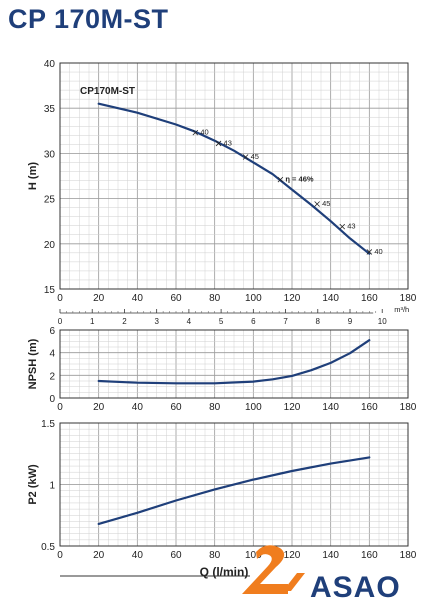 The width and height of the screenshot is (440, 600). What do you see at coordinates (318, 321) in the screenshot?
I see `secondary-axis-tick-label: 8` at bounding box center [318, 321].